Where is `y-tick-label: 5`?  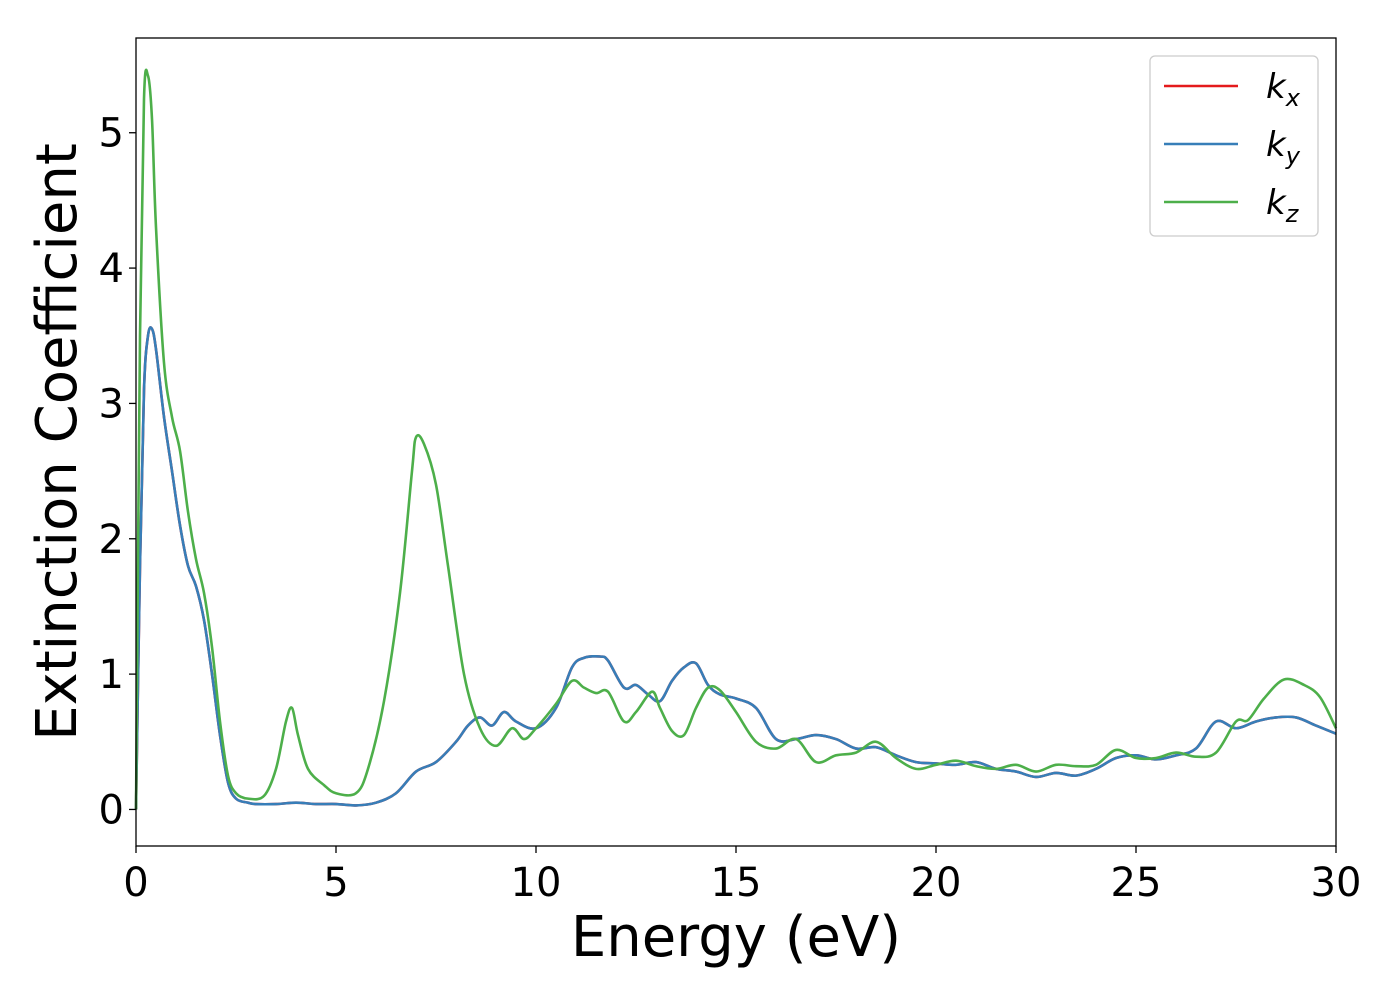
y-tick-label: 5 is located at coordinates (111, 134).